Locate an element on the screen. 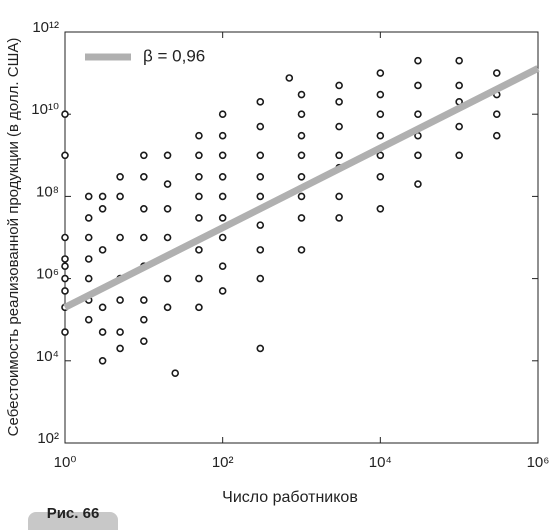 The height and width of the screenshot is (530, 554). legend-label: β = 0,96 is located at coordinates (174, 55).